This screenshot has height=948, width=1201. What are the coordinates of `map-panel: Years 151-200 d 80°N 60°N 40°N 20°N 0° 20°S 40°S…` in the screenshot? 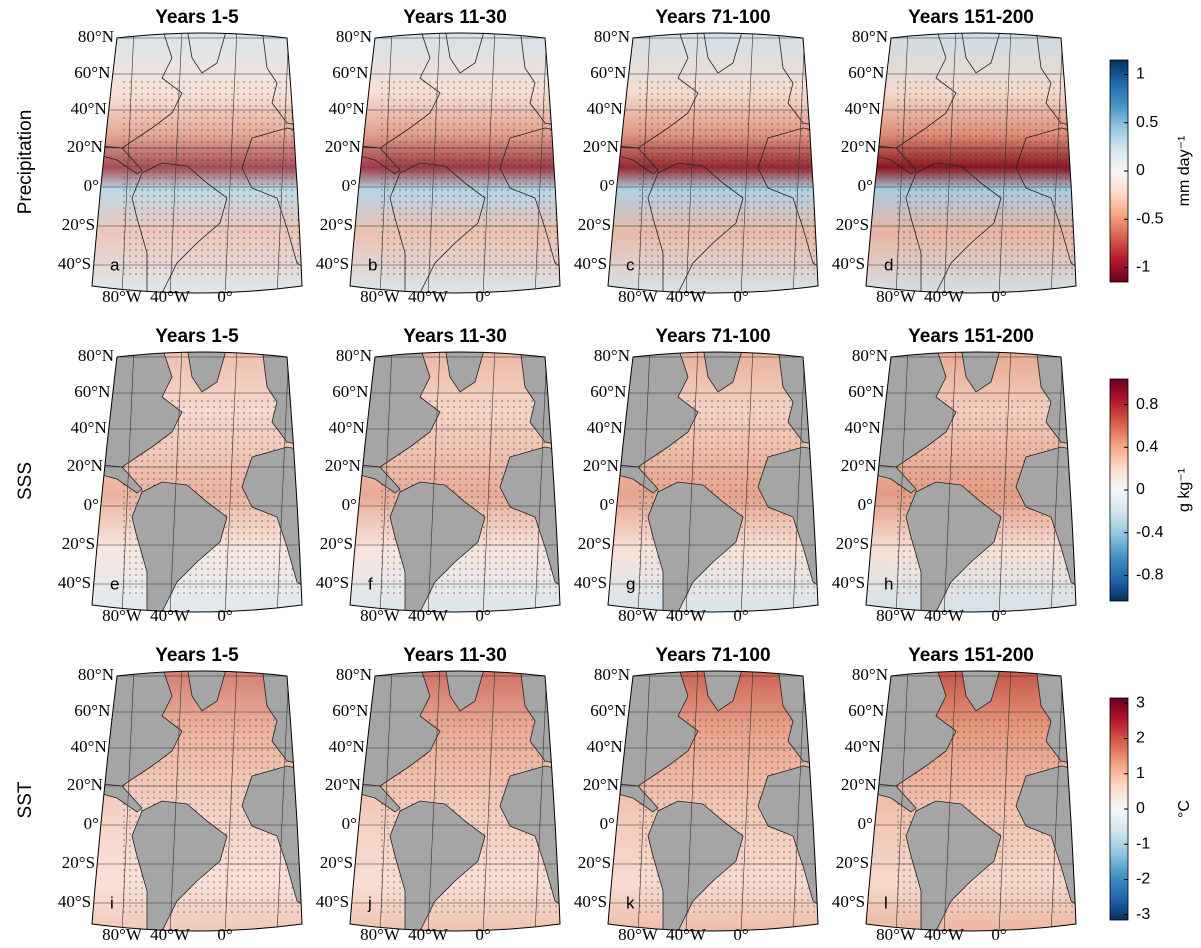 It's located at (954, 156).